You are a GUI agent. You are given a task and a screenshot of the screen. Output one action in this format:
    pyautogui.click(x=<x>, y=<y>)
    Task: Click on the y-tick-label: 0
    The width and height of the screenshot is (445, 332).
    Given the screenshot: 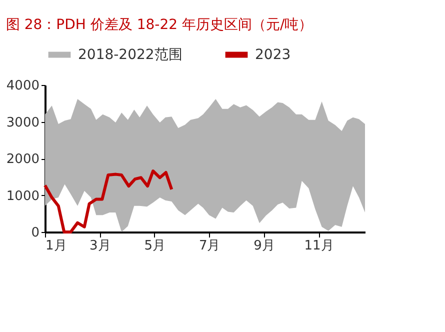 What is the action you would take?
    pyautogui.click(x=35, y=233)
    